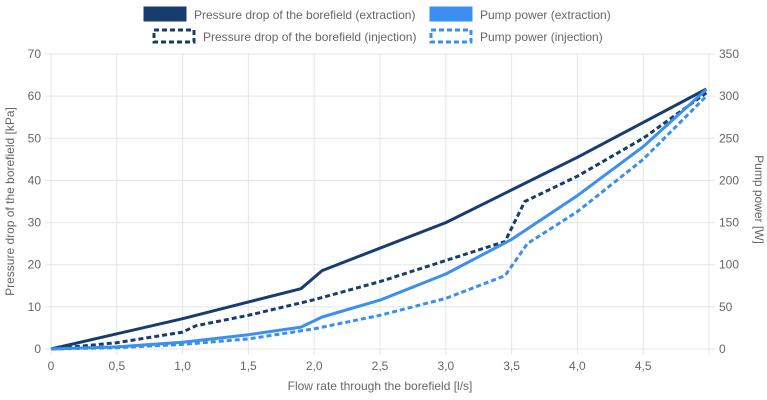  What do you see at coordinates (445, 366) in the screenshot?
I see `x-tick-label: 3,0` at bounding box center [445, 366].